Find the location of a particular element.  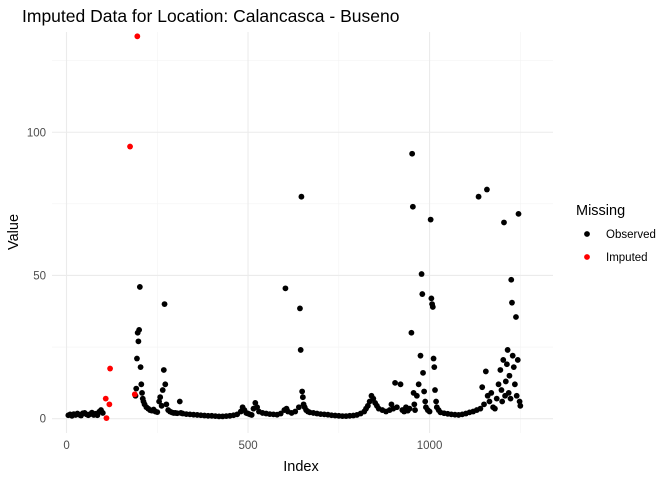

x-tick-label: 1000 is located at coordinates (430, 446).